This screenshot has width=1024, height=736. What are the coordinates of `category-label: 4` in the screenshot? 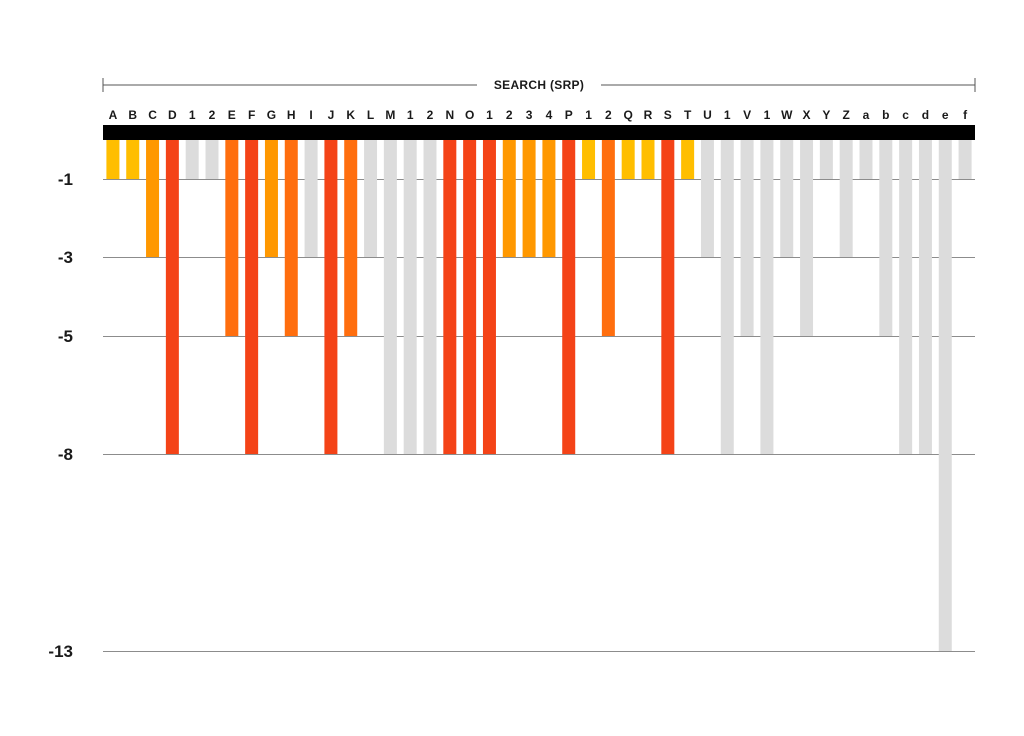 It's located at (549, 115).